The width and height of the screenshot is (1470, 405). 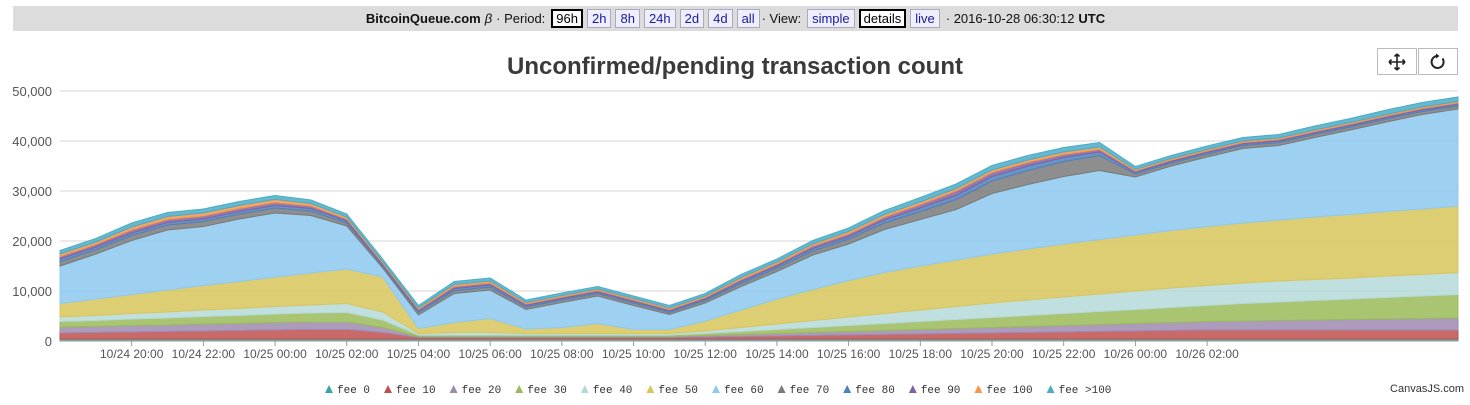 What do you see at coordinates (490, 354) in the screenshot?
I see `x-tick-label: 10/25 06:00` at bounding box center [490, 354].